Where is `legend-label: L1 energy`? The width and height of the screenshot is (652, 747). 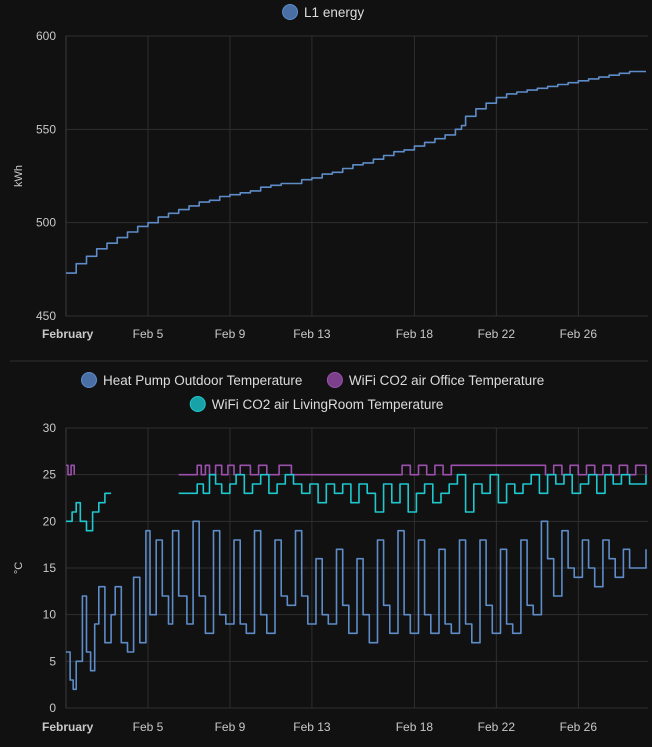
legend-label: L1 energy is located at coordinates (334, 12).